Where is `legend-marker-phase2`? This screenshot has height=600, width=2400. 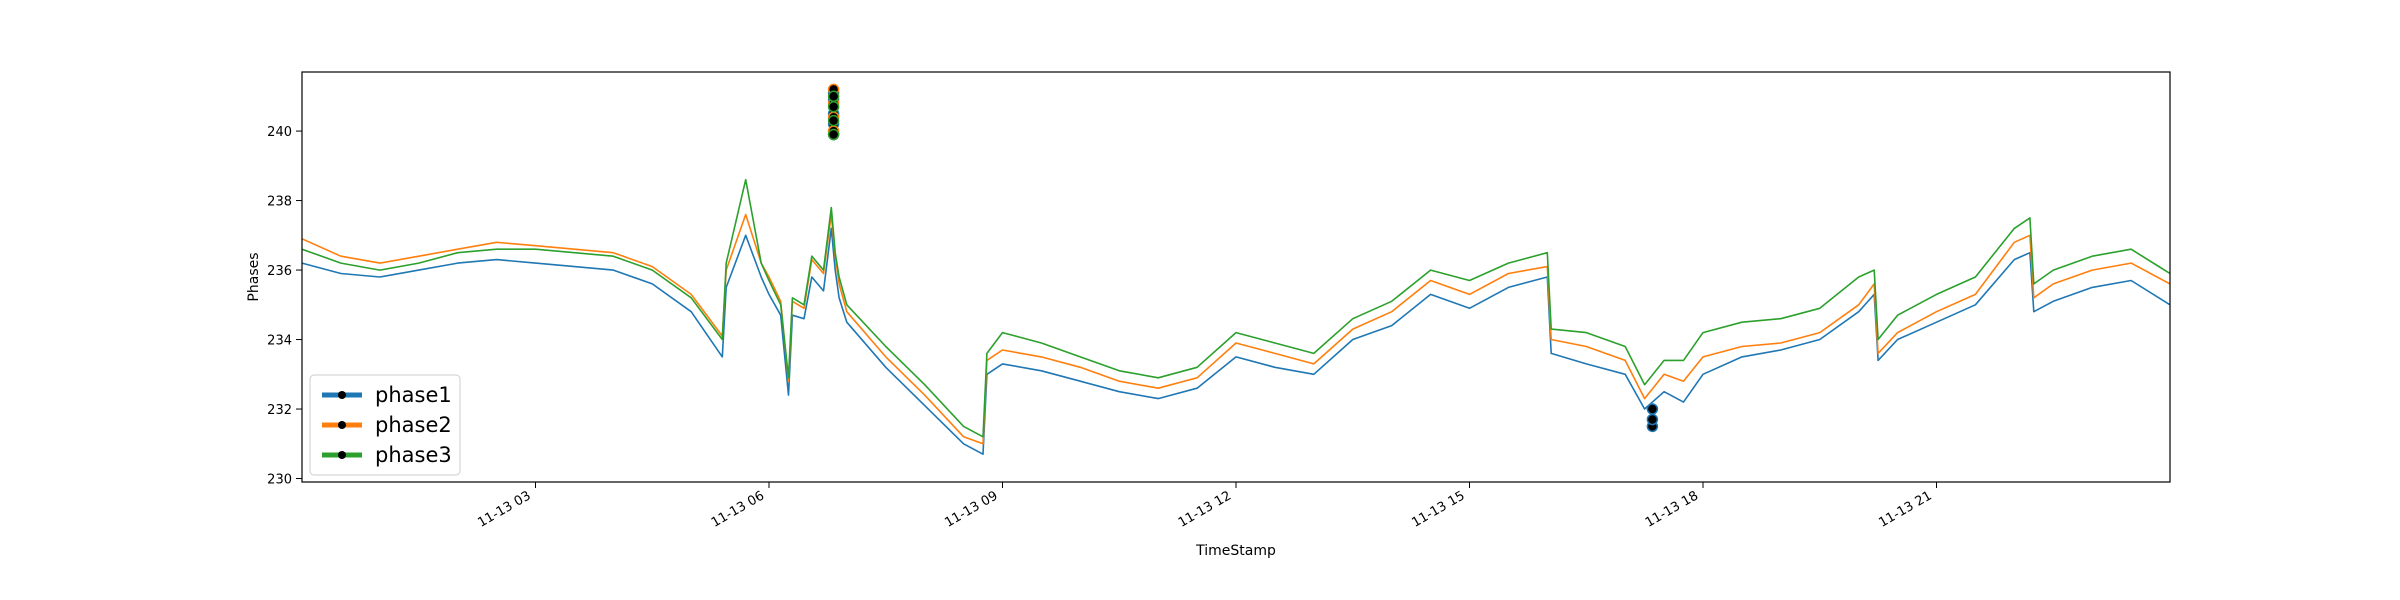
legend-marker-phase2 is located at coordinates (342, 425).